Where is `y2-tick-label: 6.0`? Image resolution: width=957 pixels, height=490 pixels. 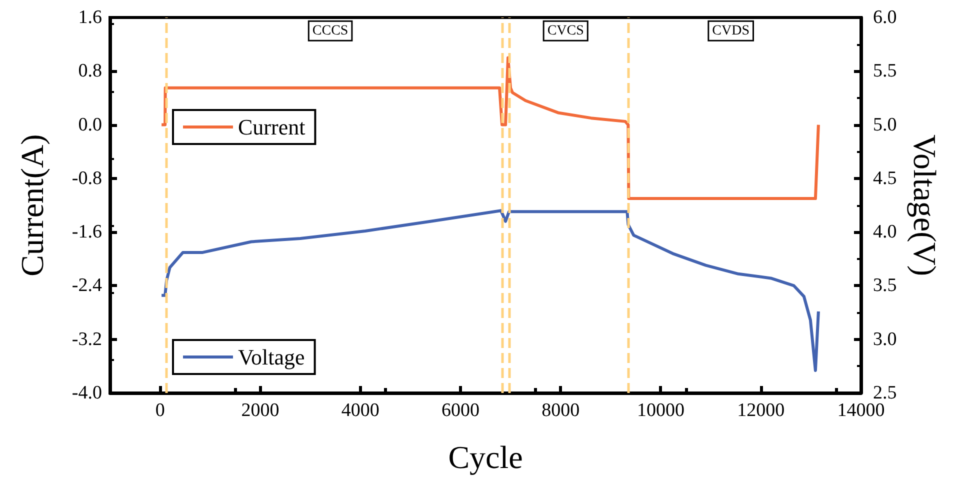 y2-tick-label: 6.0 is located at coordinates (885, 17).